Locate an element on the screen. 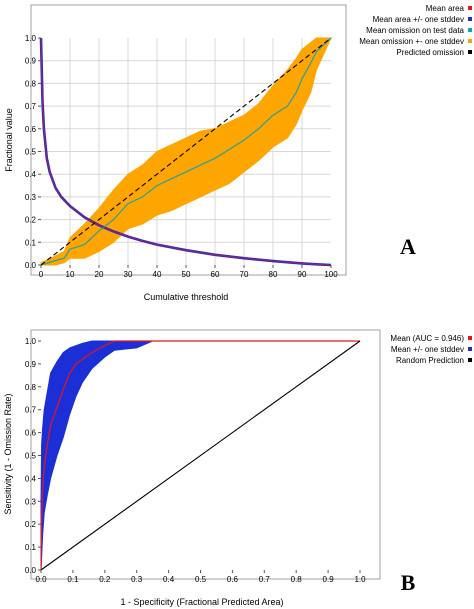 The width and height of the screenshot is (474, 609). panel-a-x-tick-label: 20 is located at coordinates (99, 274).